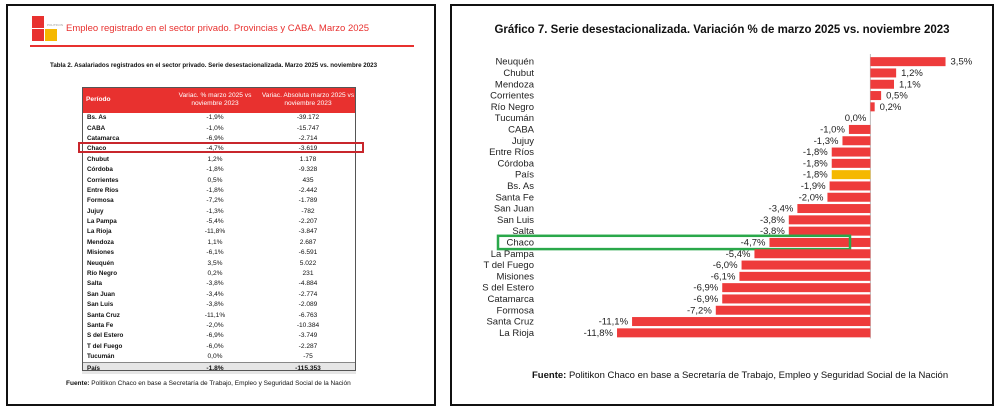  I want to click on table-row: Río Negro 0,2% 231, so click(219, 274).